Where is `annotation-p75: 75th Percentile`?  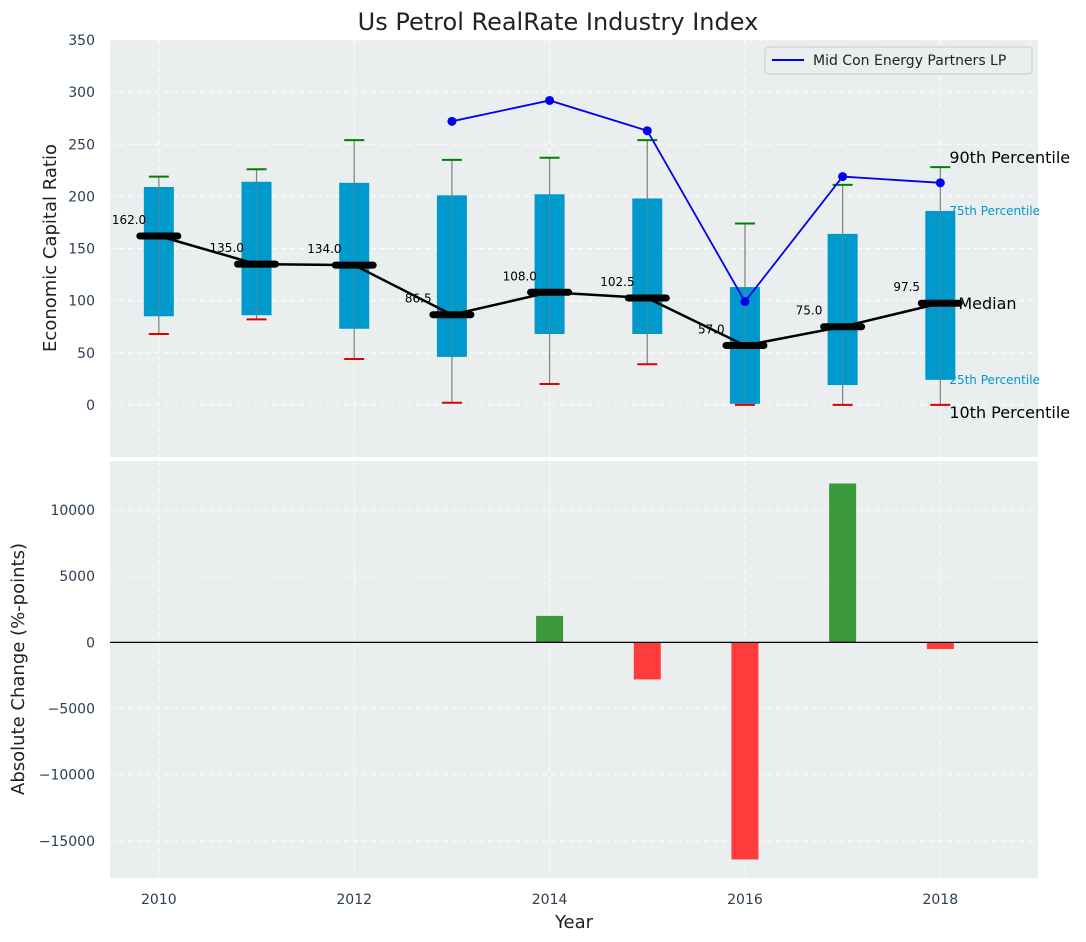 annotation-p75: 75th Percentile is located at coordinates (994, 211).